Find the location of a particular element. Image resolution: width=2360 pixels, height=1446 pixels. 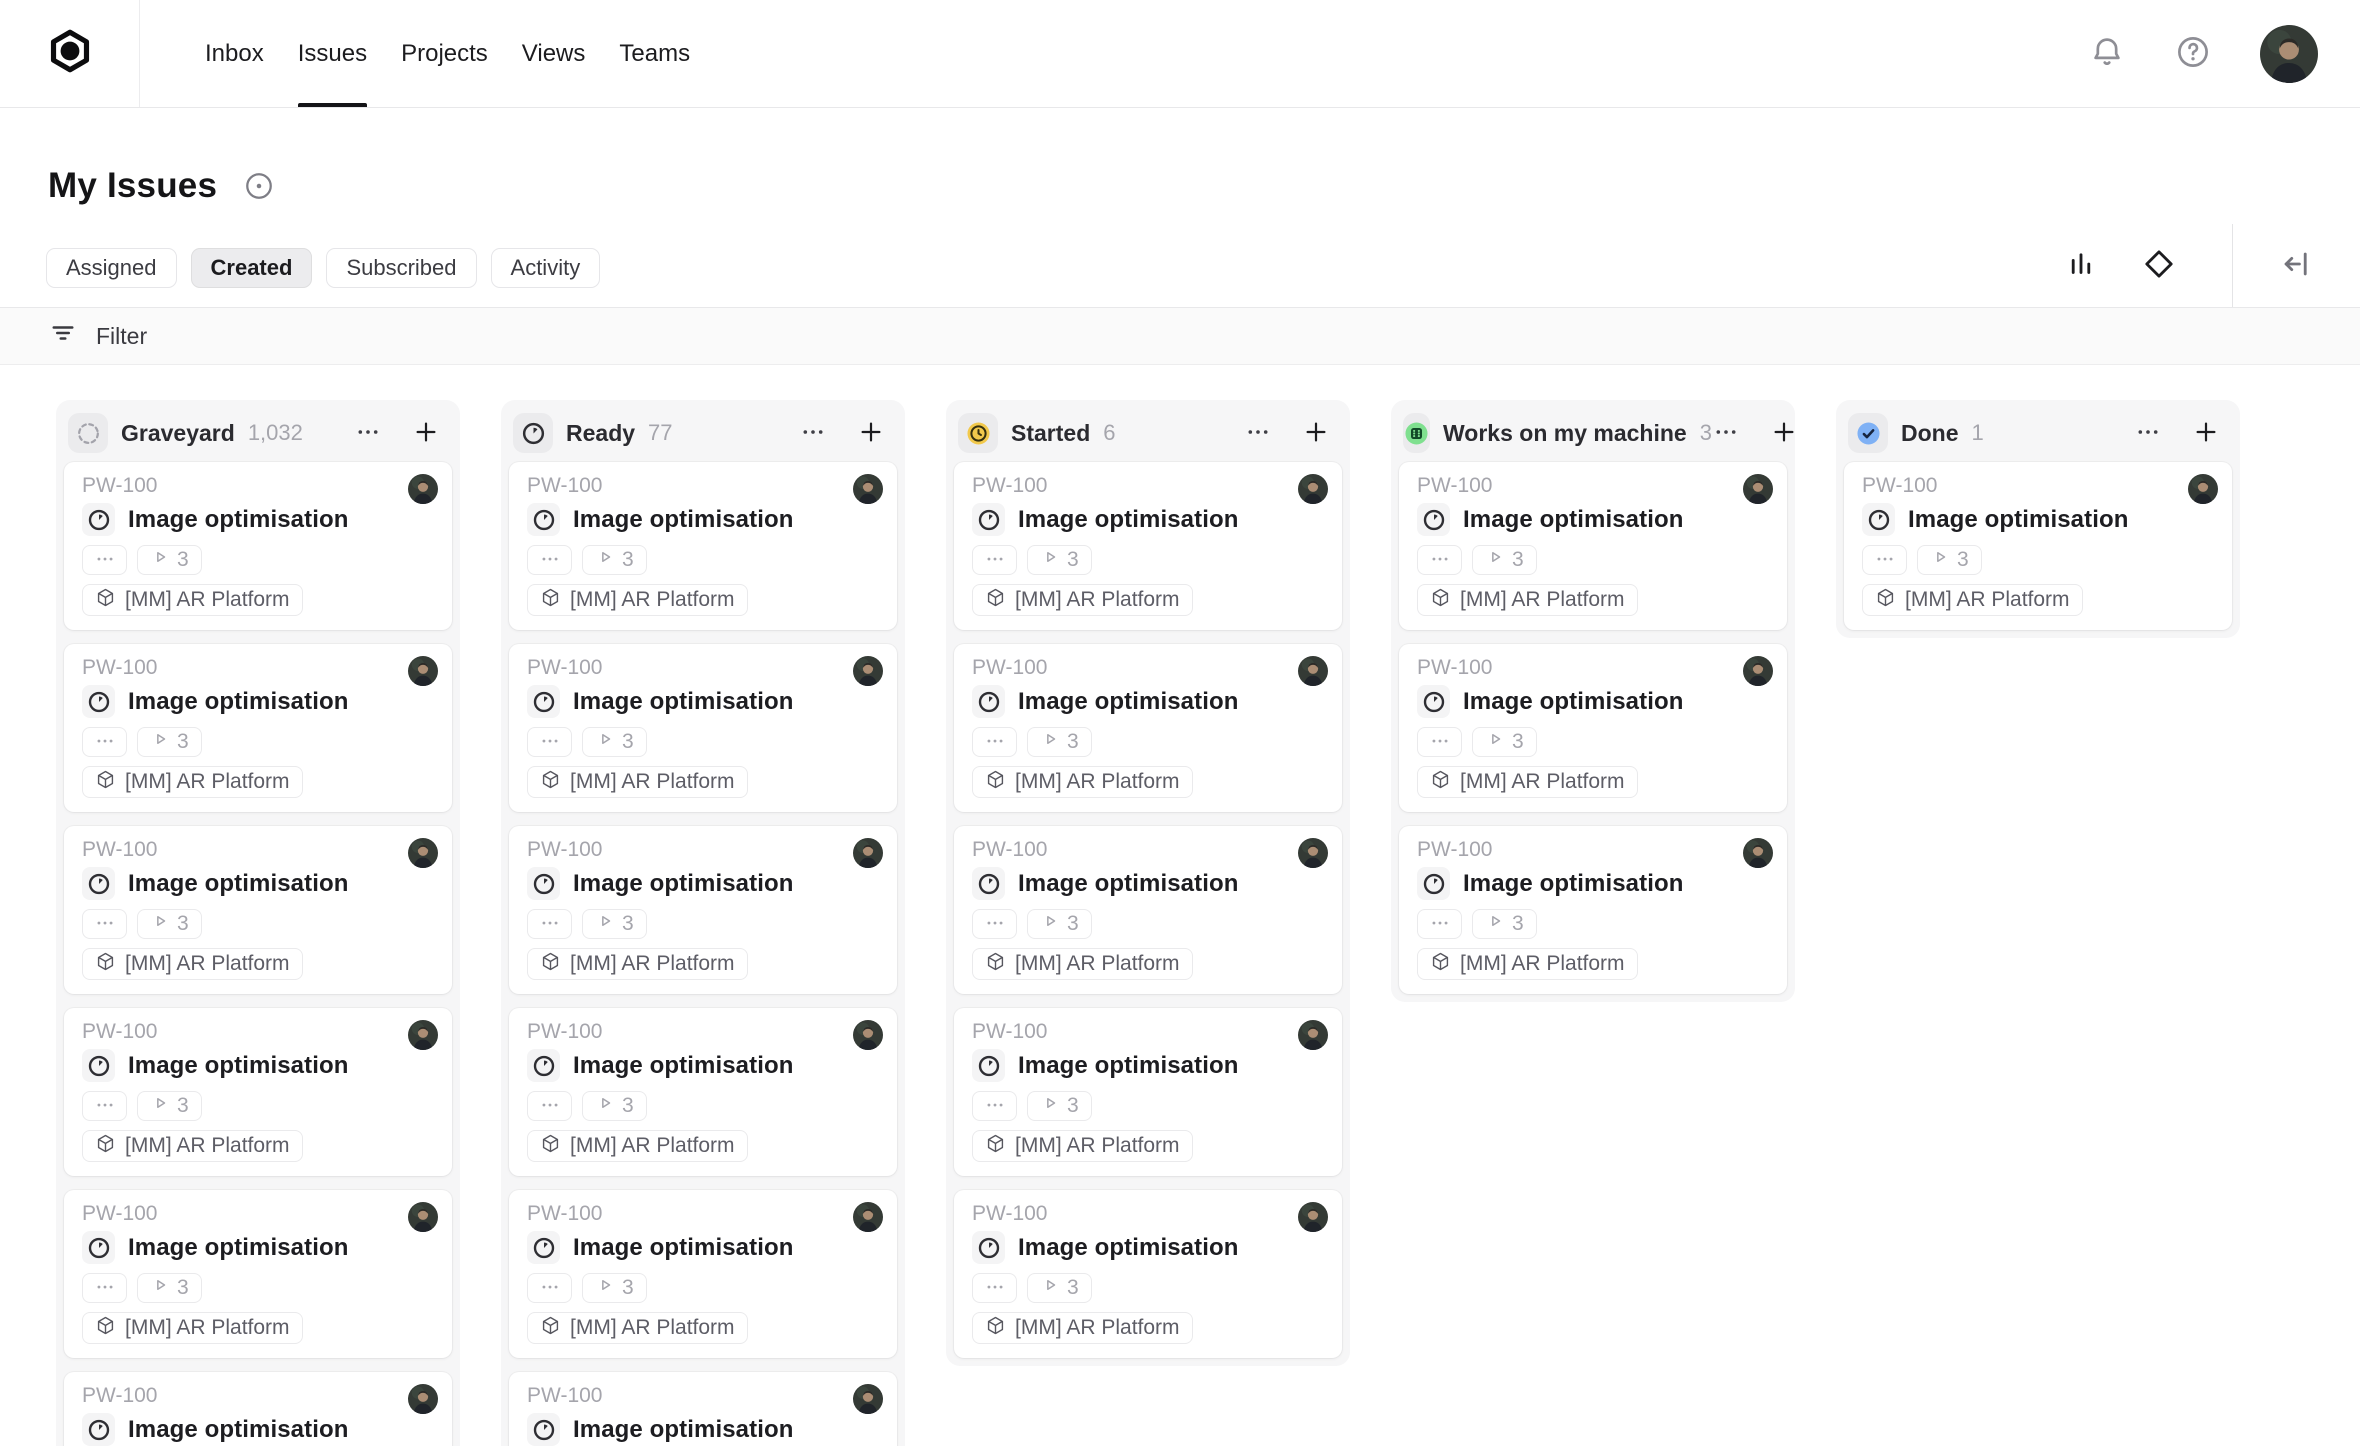

nav-item-issues: Issues is located at coordinates (332, 53).